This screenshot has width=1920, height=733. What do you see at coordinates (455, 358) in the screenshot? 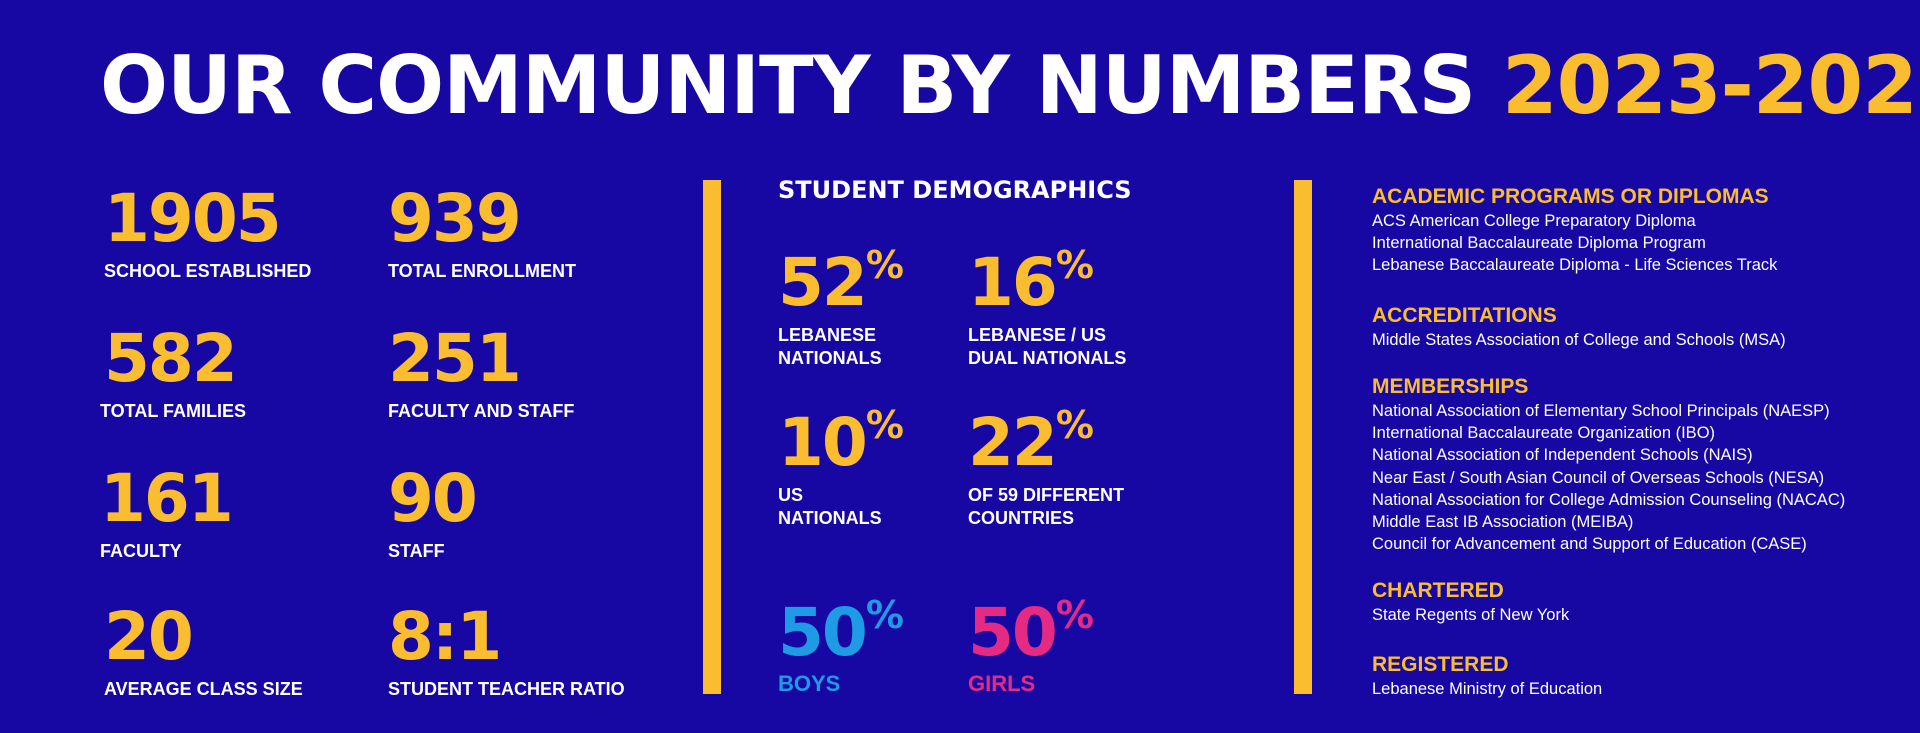
I see `stat-value: 251` at bounding box center [455, 358].